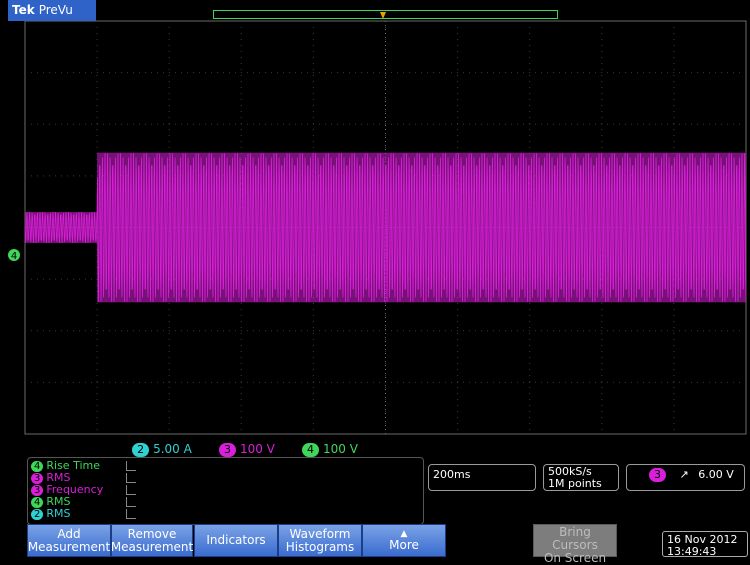 This screenshot has height=565, width=750. Describe the element at coordinates (69, 540) in the screenshot. I see `add-measurement-button: Add Measurement` at that location.